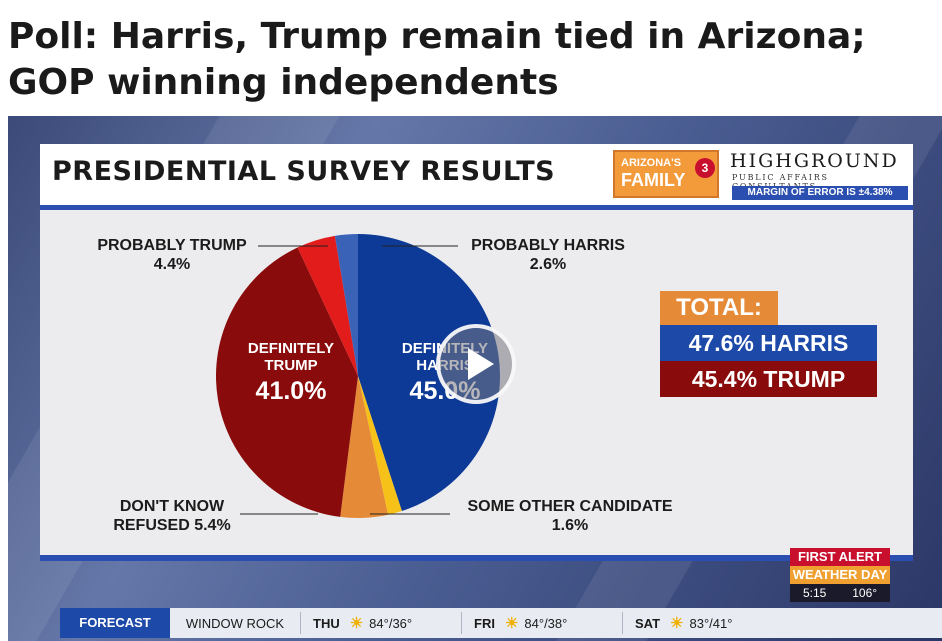  What do you see at coordinates (235, 623) in the screenshot?
I see `ticker-location: WINDOW ROCK` at bounding box center [235, 623].